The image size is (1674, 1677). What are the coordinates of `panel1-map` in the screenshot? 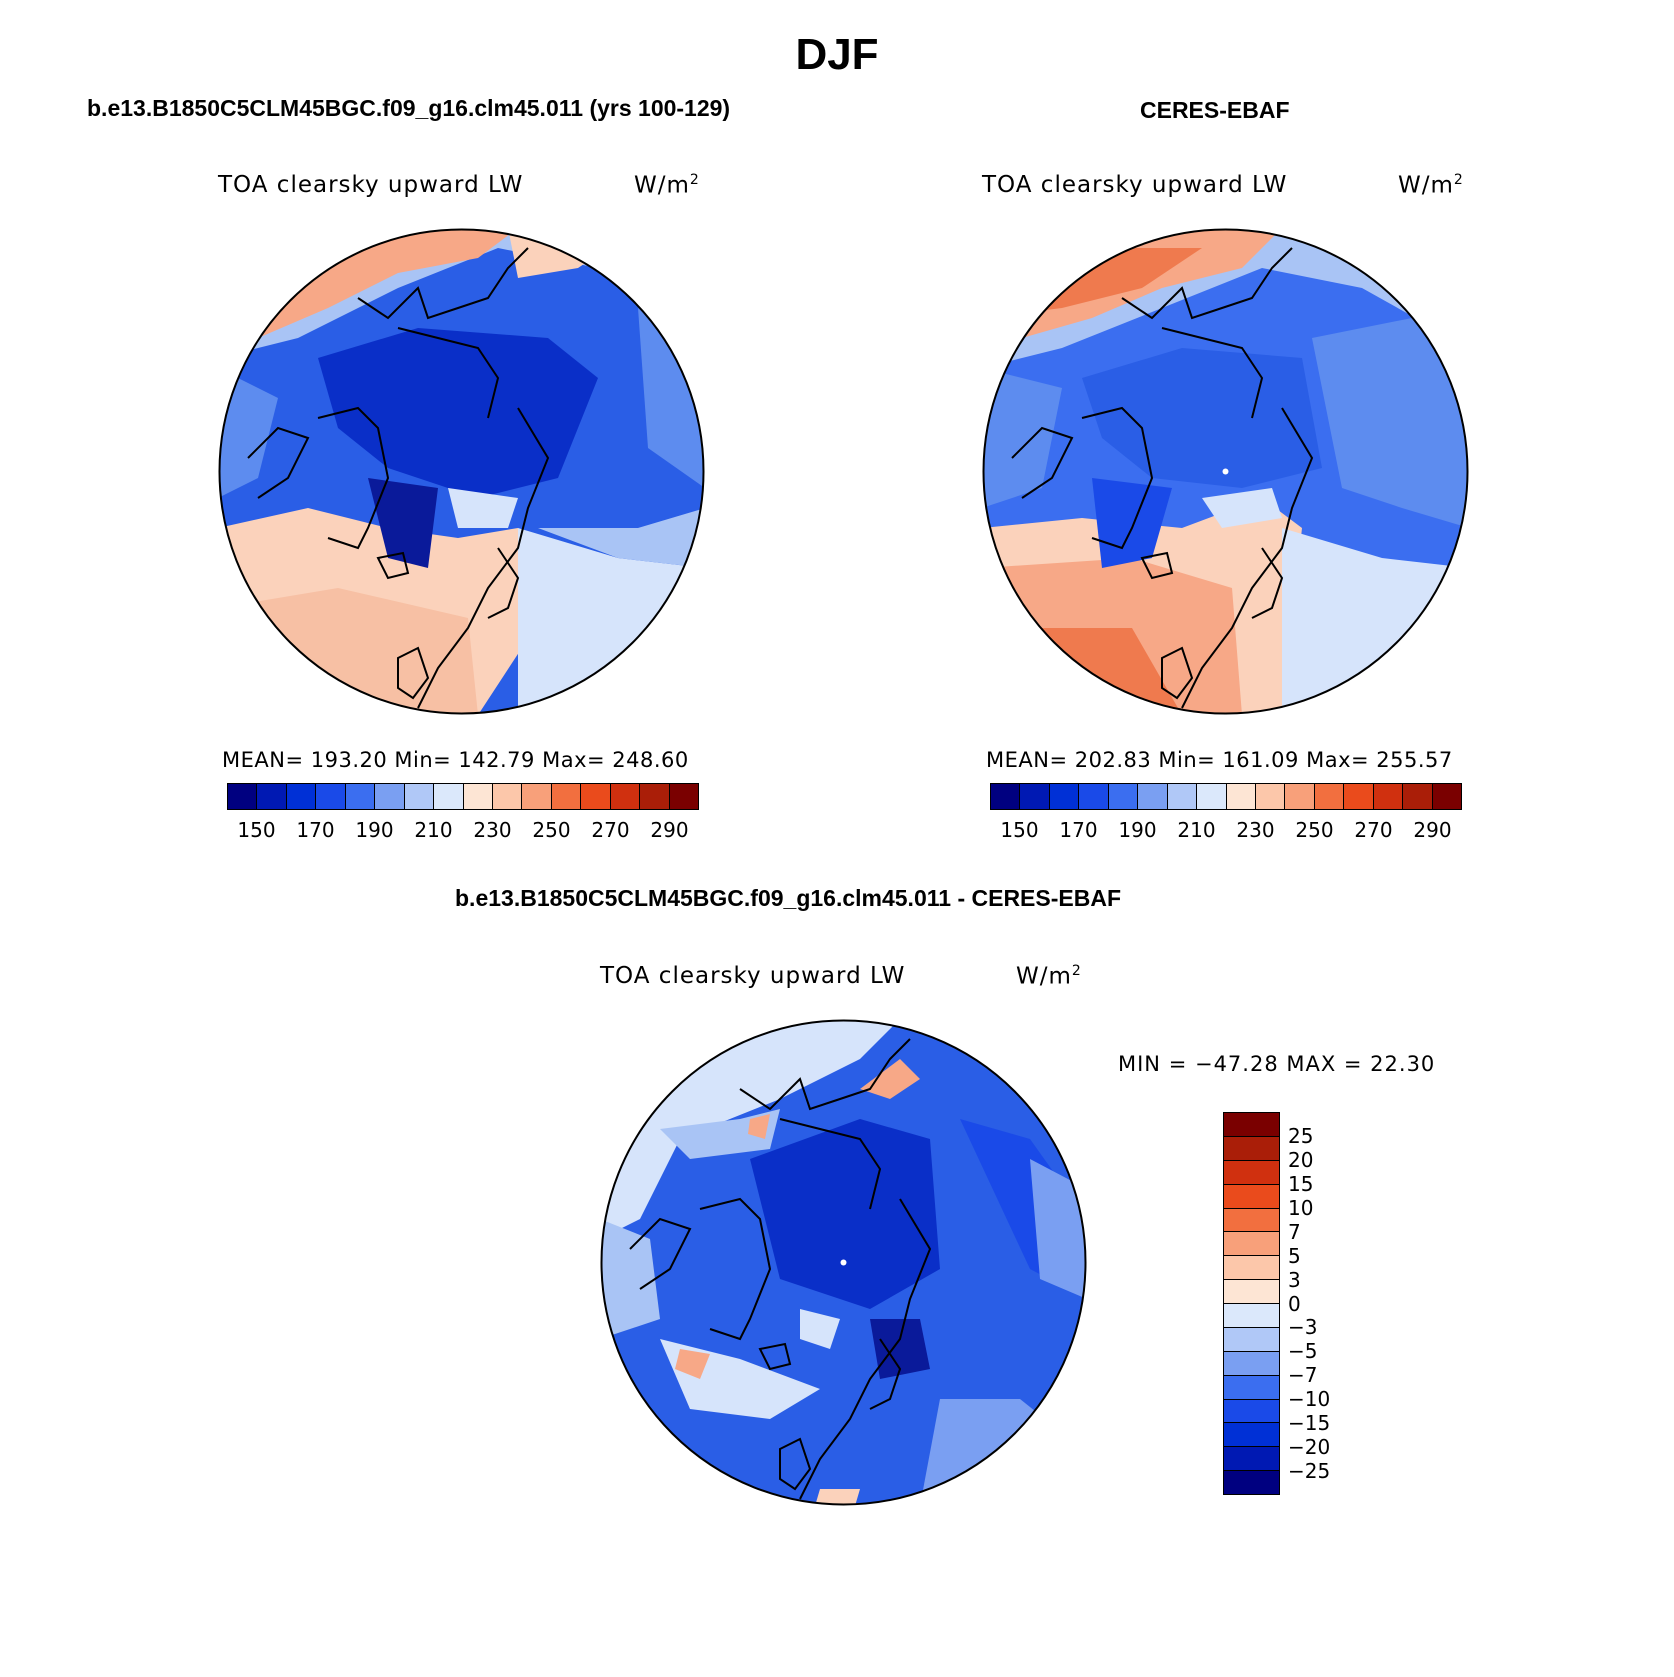 It's located at (461, 471).